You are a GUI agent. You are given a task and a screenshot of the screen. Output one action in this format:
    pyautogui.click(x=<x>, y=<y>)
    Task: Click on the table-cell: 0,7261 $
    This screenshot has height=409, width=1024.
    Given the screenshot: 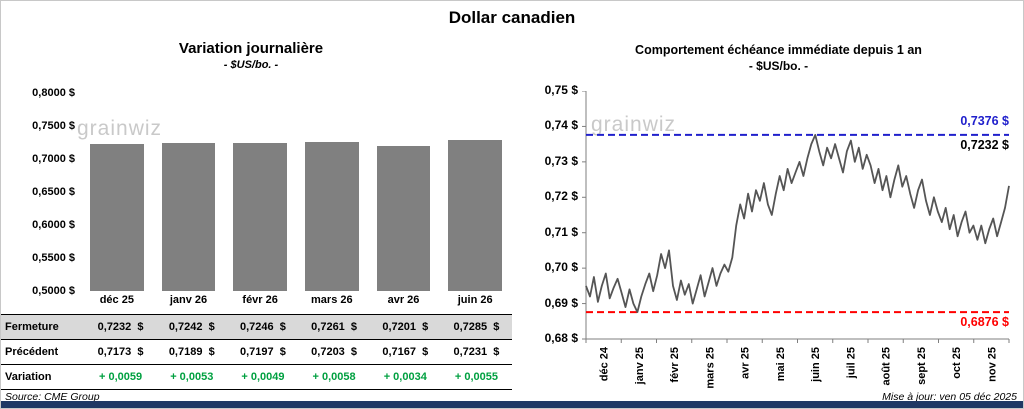 What is the action you would take?
    pyautogui.click(x=334, y=327)
    